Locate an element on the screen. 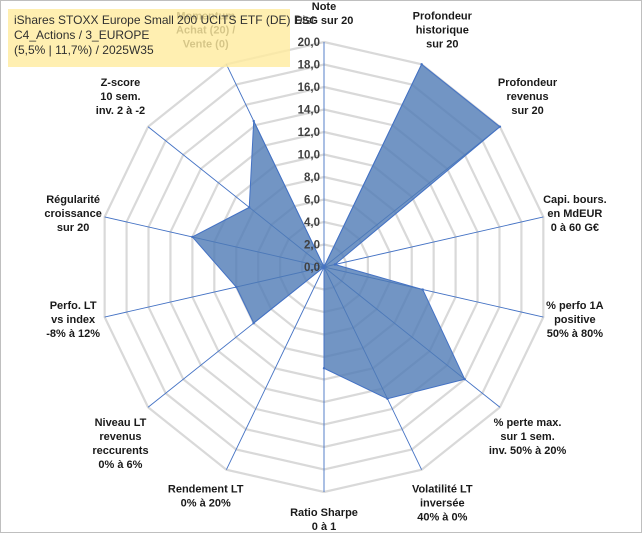 The width and height of the screenshot is (642, 537). axis-label-line: Capi. bours. is located at coordinates (575, 200).